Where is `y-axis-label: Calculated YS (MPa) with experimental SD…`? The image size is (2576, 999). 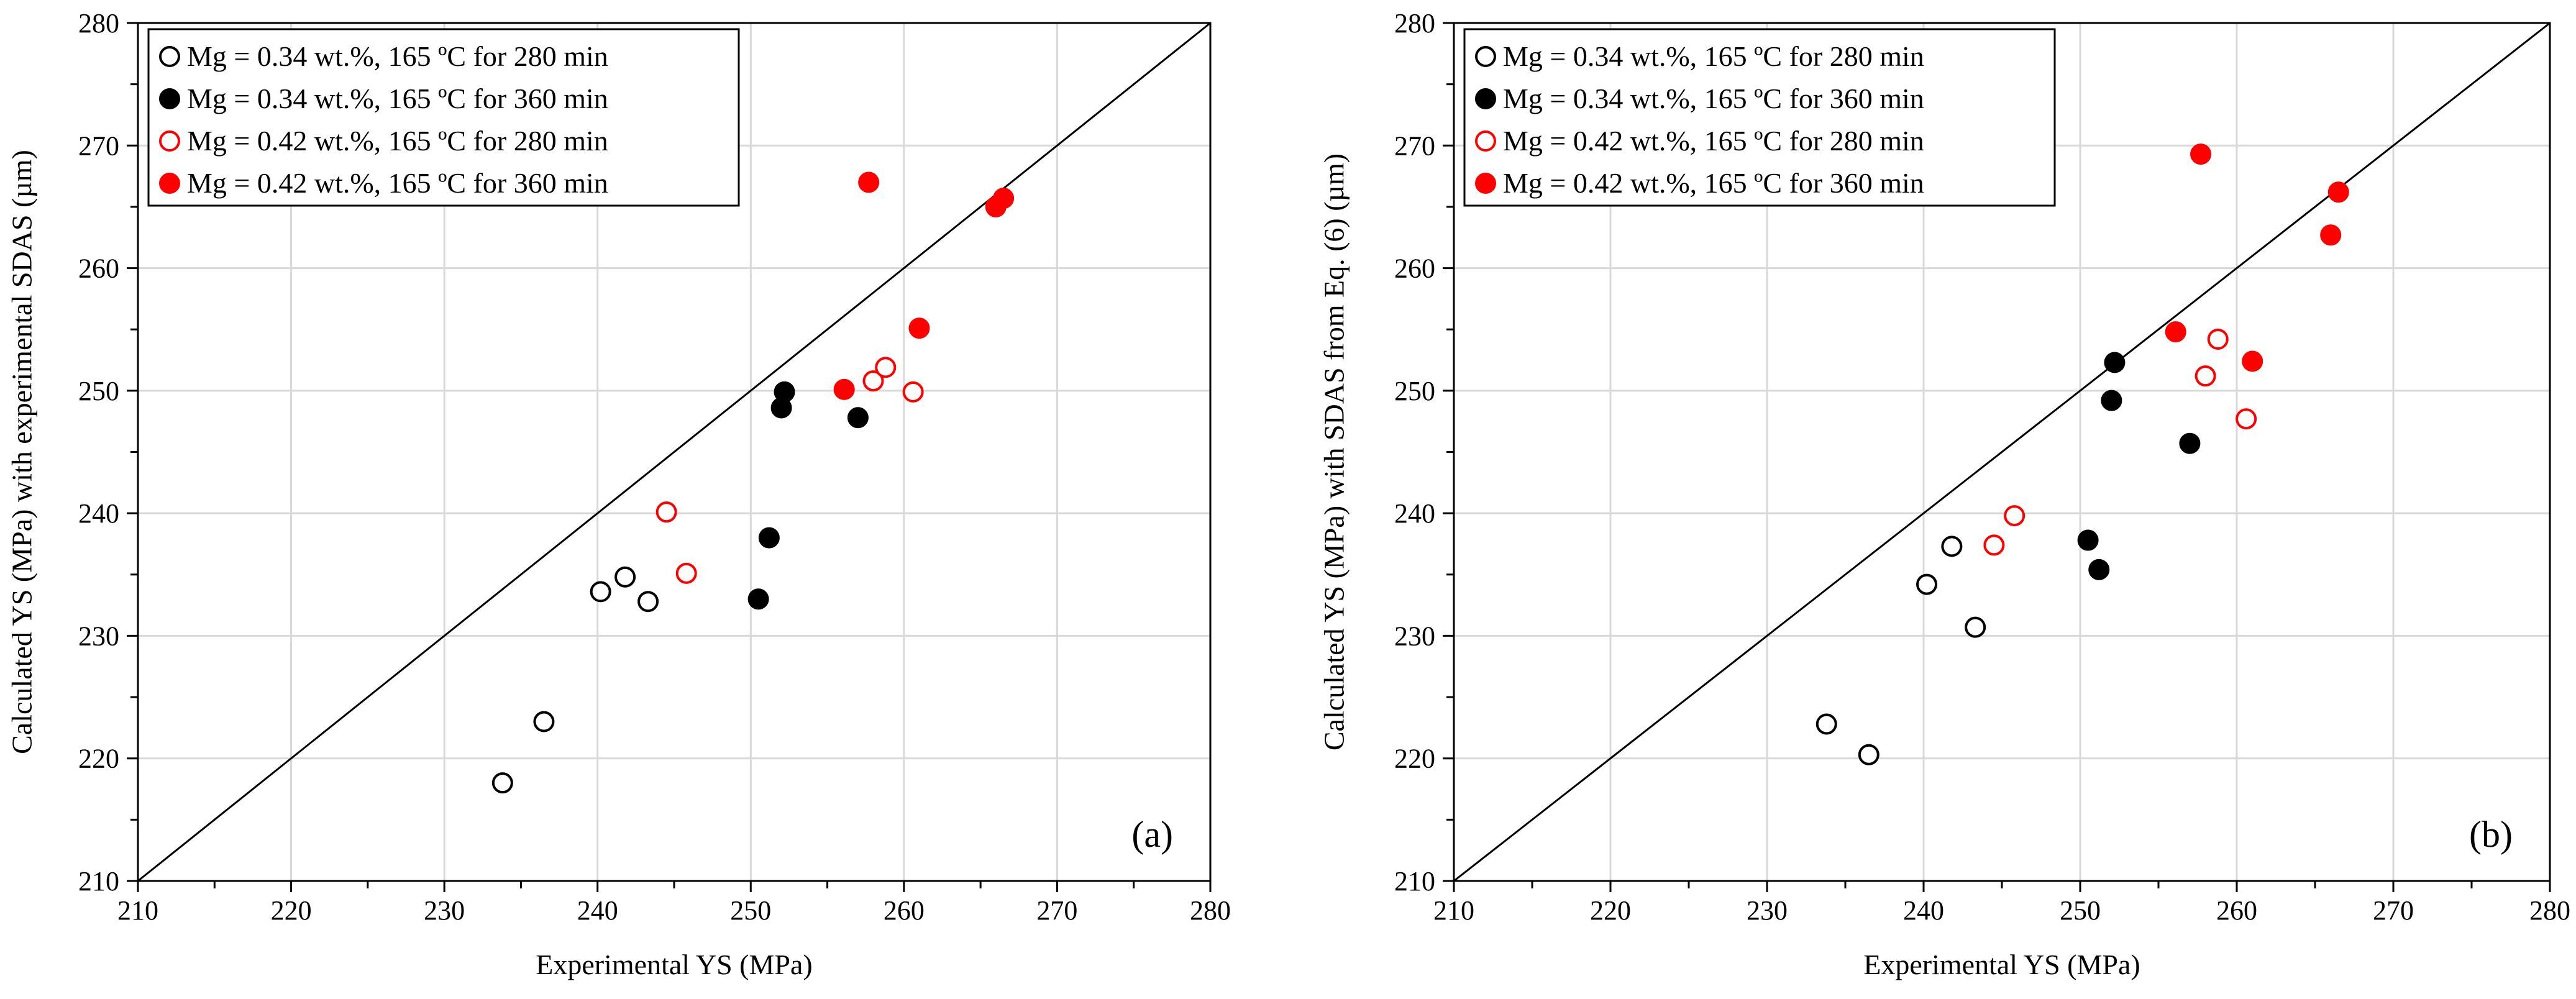 y-axis-label: Calculated YS (MPa) with experimental SD… is located at coordinates (22, 452).